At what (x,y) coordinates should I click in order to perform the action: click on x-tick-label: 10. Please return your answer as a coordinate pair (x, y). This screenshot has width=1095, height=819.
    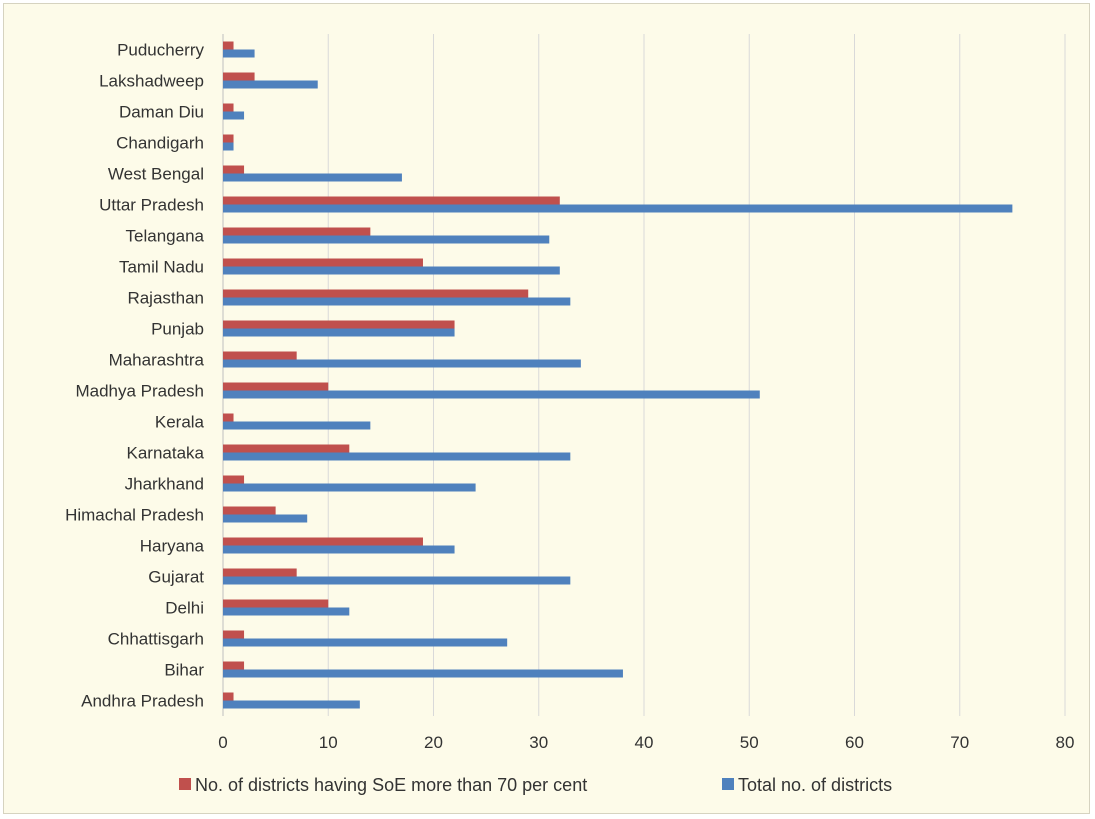
    Looking at the image, I should click on (328, 742).